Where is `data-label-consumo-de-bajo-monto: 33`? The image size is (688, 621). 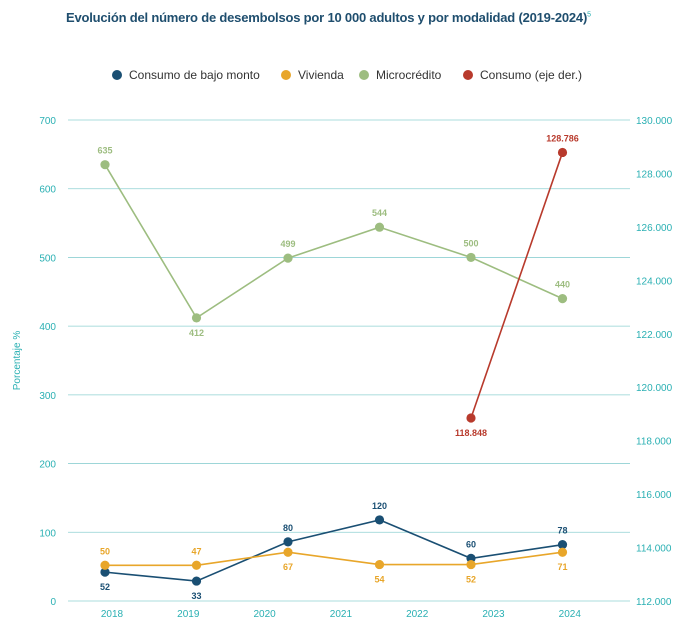
data-label-consumo-de-bajo-monto: 33 is located at coordinates (196, 596).